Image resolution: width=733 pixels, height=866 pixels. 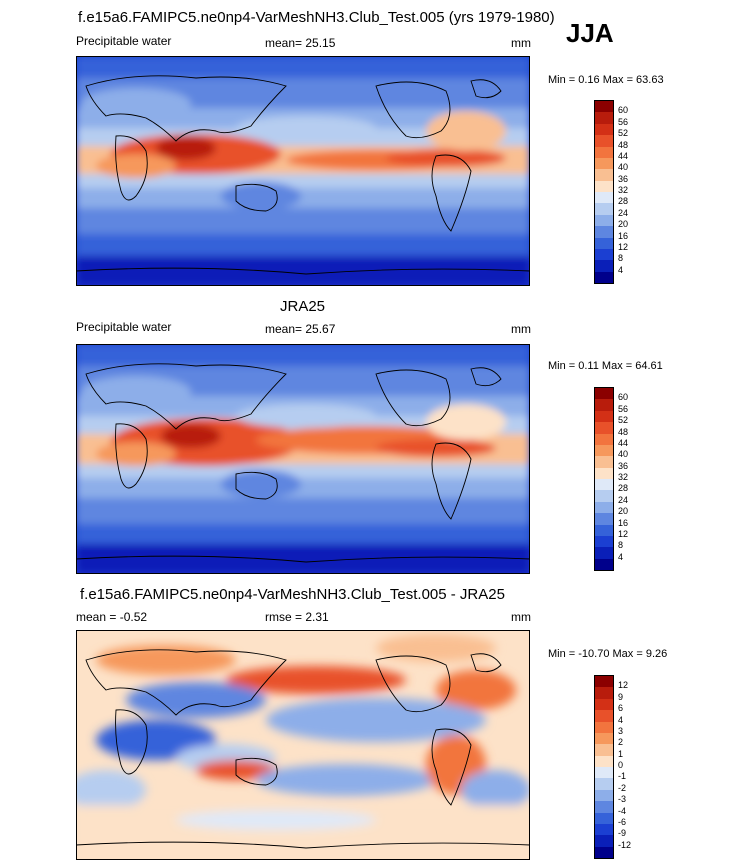 I want to click on panel3-colorbar-tick-label: 4, so click(x=621, y=719).